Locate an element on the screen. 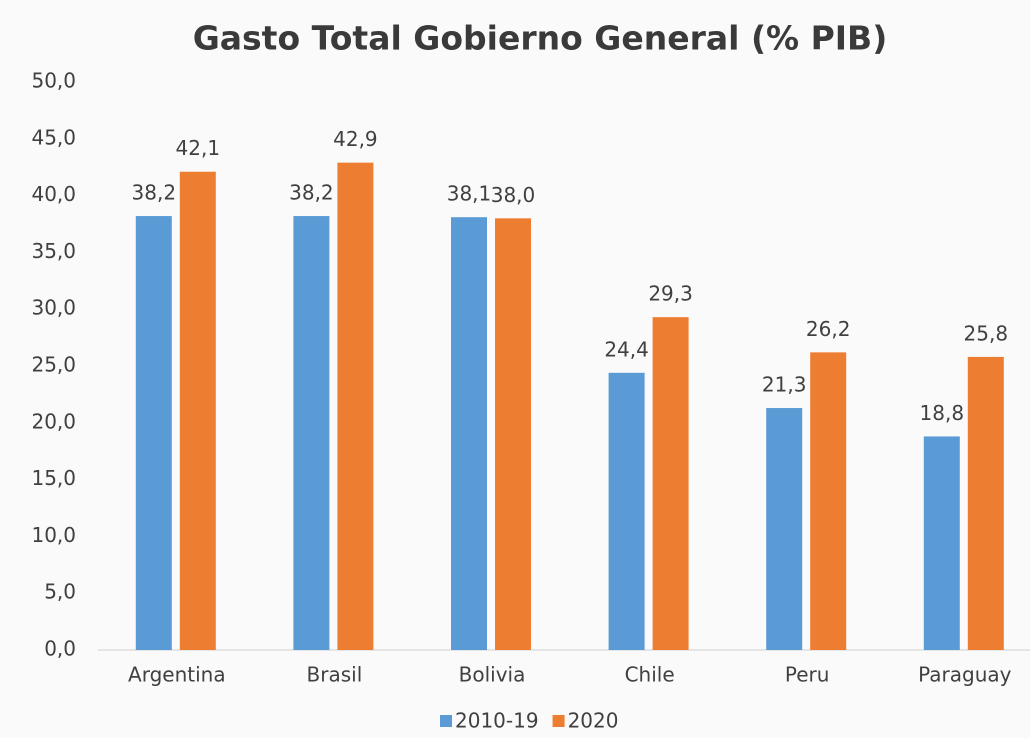  value-label: 26,2 is located at coordinates (828, 329).